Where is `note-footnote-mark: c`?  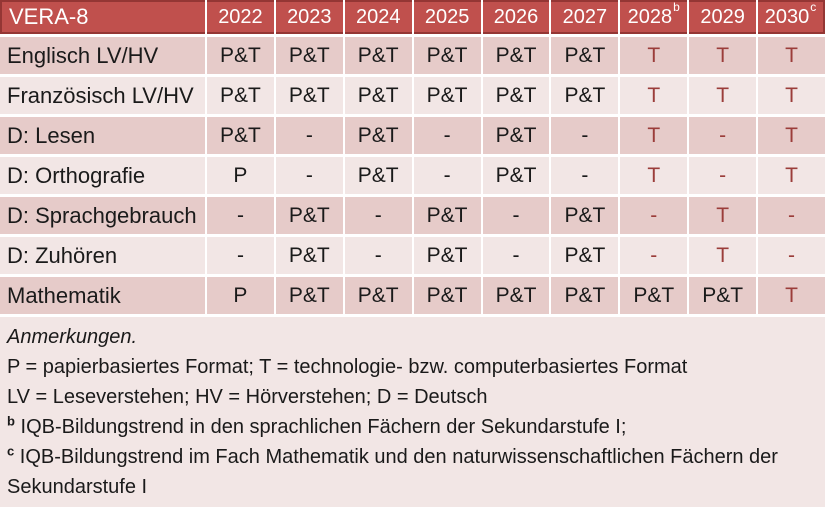
note-footnote-mark: c is located at coordinates (11, 451).